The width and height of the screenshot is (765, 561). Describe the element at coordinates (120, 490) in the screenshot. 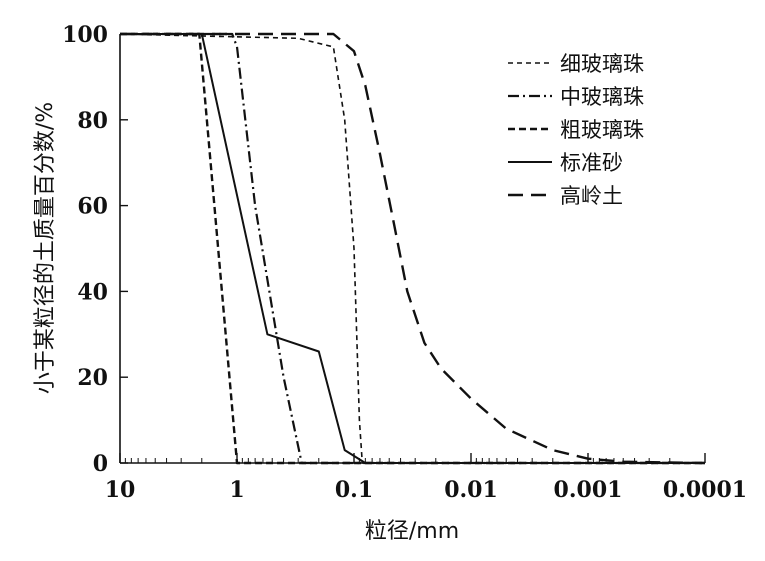

I see `x-tick-label: 10` at that location.